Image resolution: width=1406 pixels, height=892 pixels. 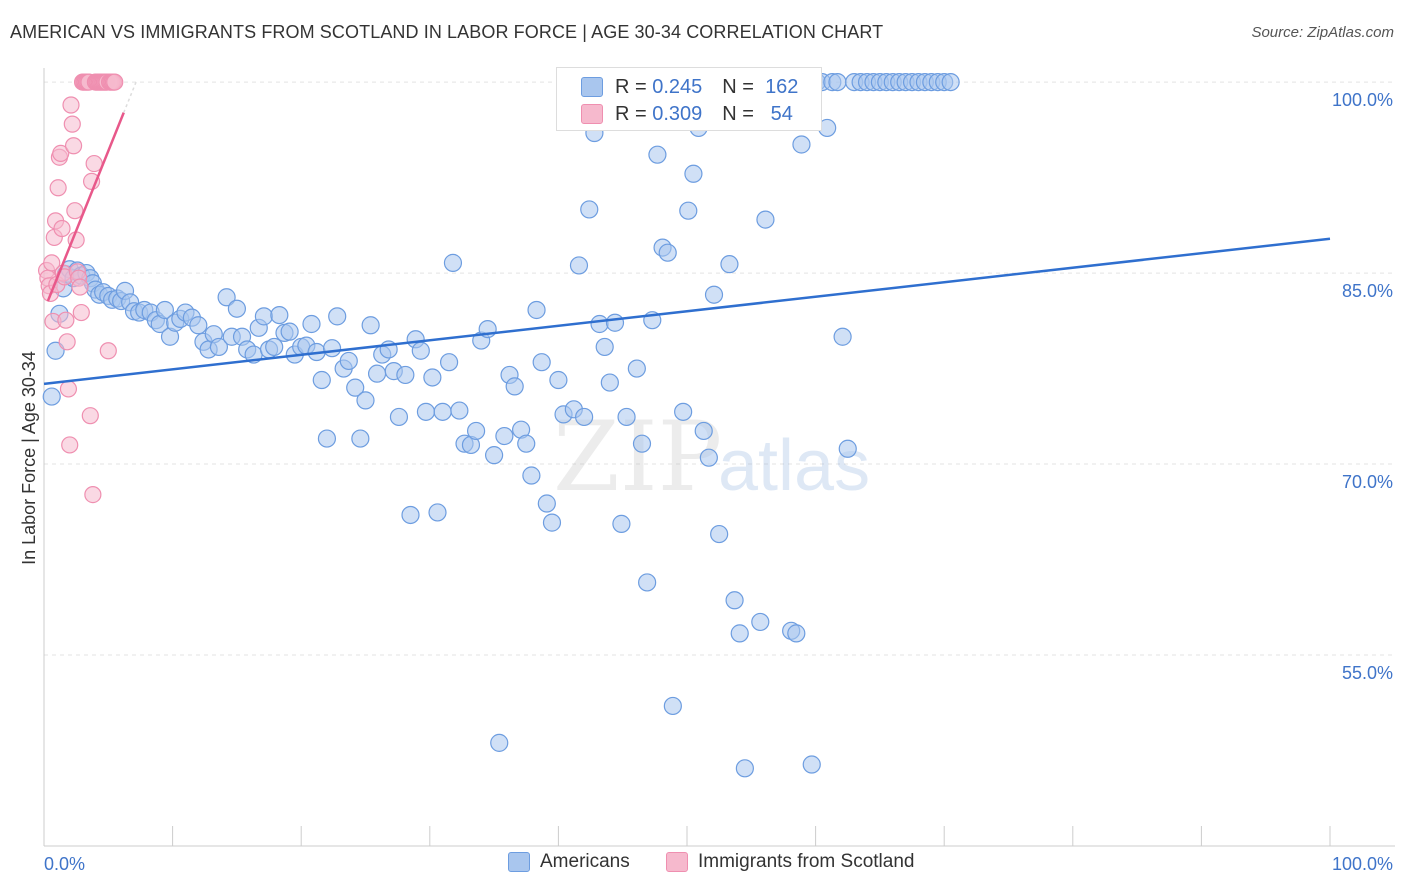 I want to click on legend-scotland-n-value: 54, so click(x=781, y=113).